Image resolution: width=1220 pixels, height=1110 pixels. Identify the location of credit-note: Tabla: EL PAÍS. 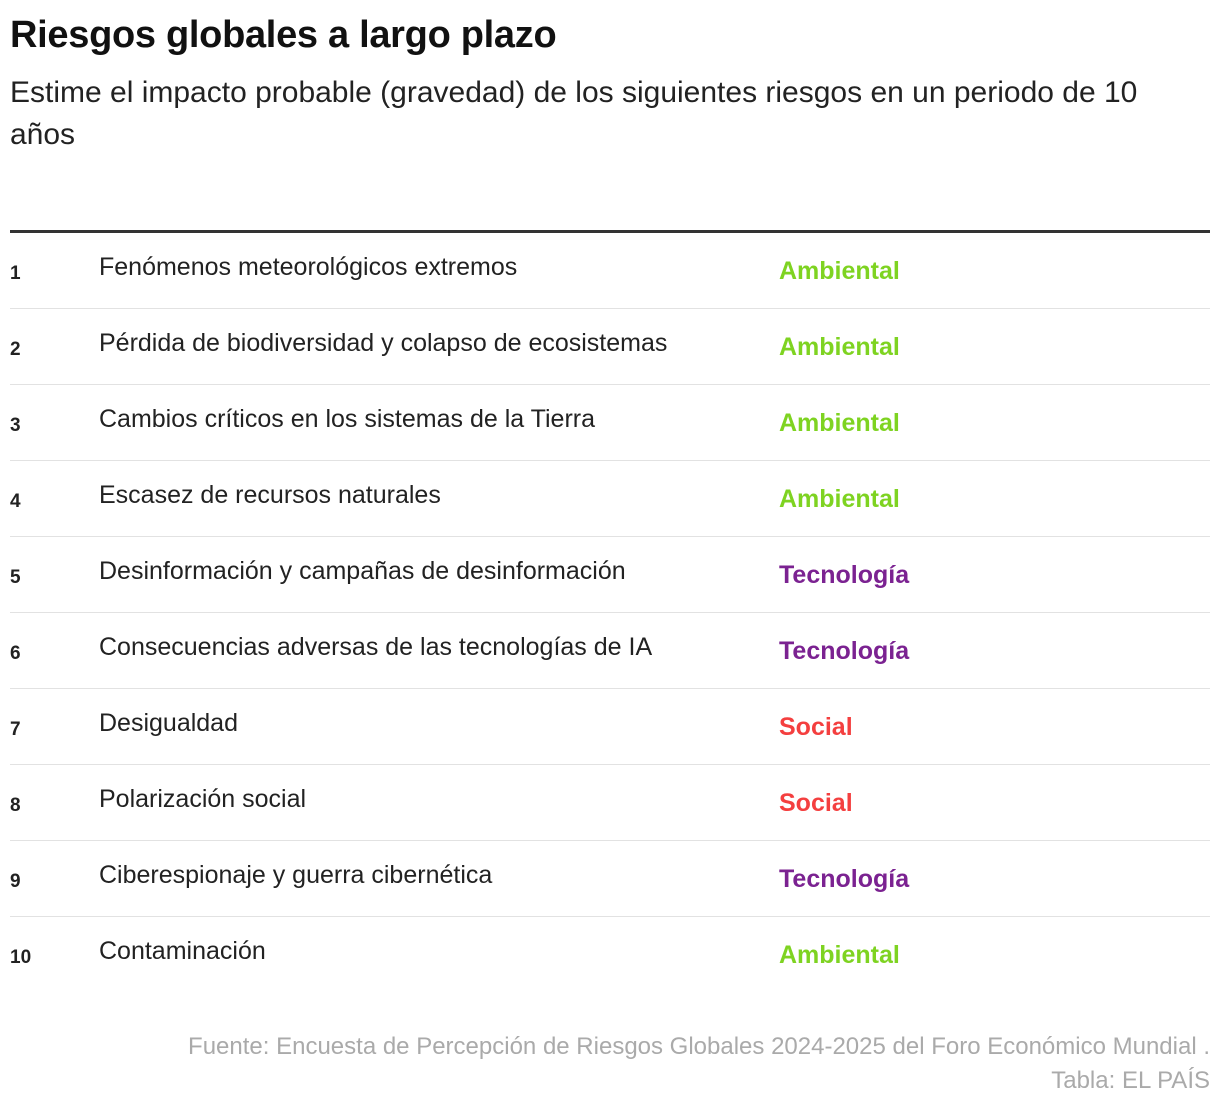
(1130, 1080).